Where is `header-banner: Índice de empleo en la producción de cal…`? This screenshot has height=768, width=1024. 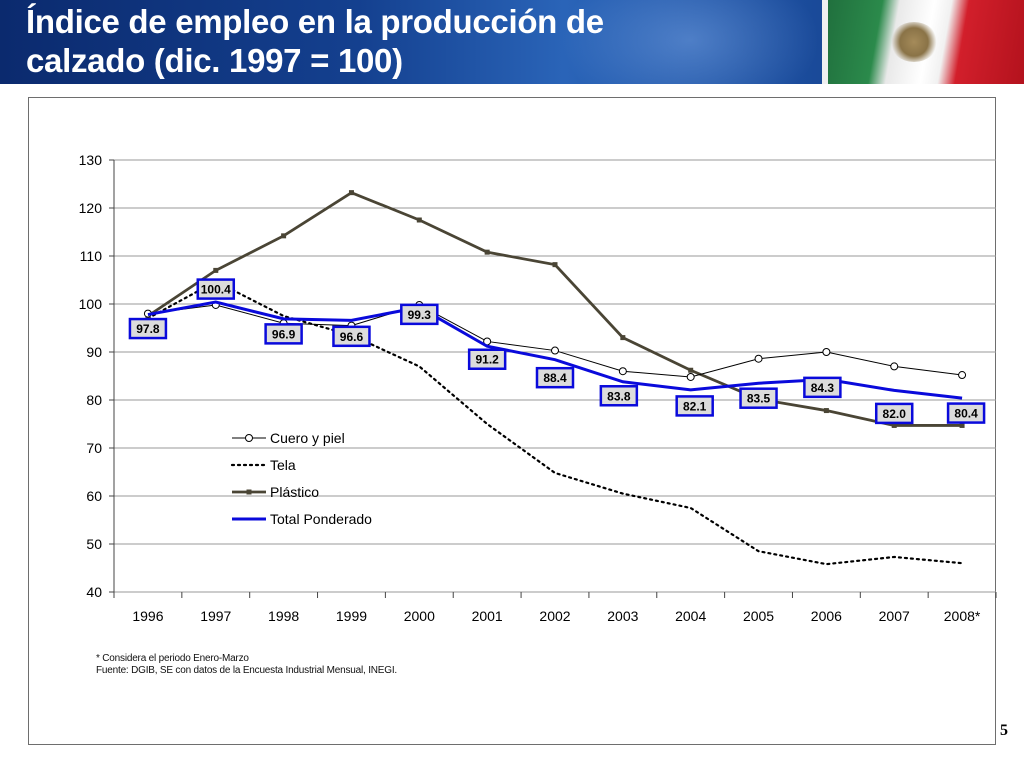 header-banner: Índice de empleo en la producción de cal… is located at coordinates (512, 42).